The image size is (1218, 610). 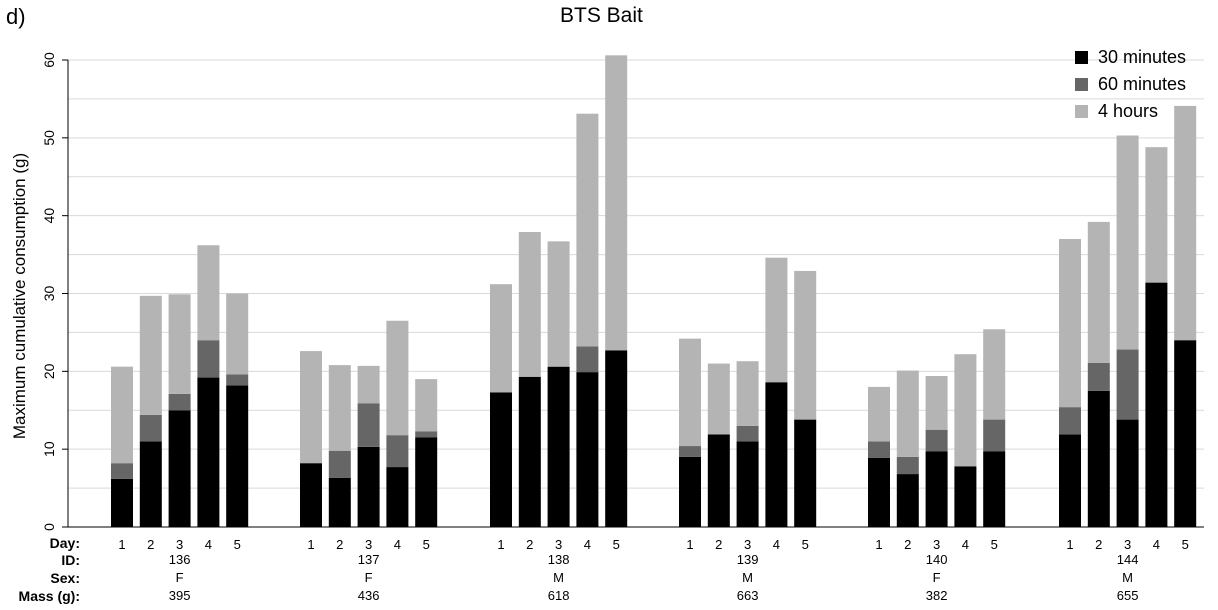 What do you see at coordinates (368, 595) in the screenshot?
I see `group-mass-label: 436` at bounding box center [368, 595].